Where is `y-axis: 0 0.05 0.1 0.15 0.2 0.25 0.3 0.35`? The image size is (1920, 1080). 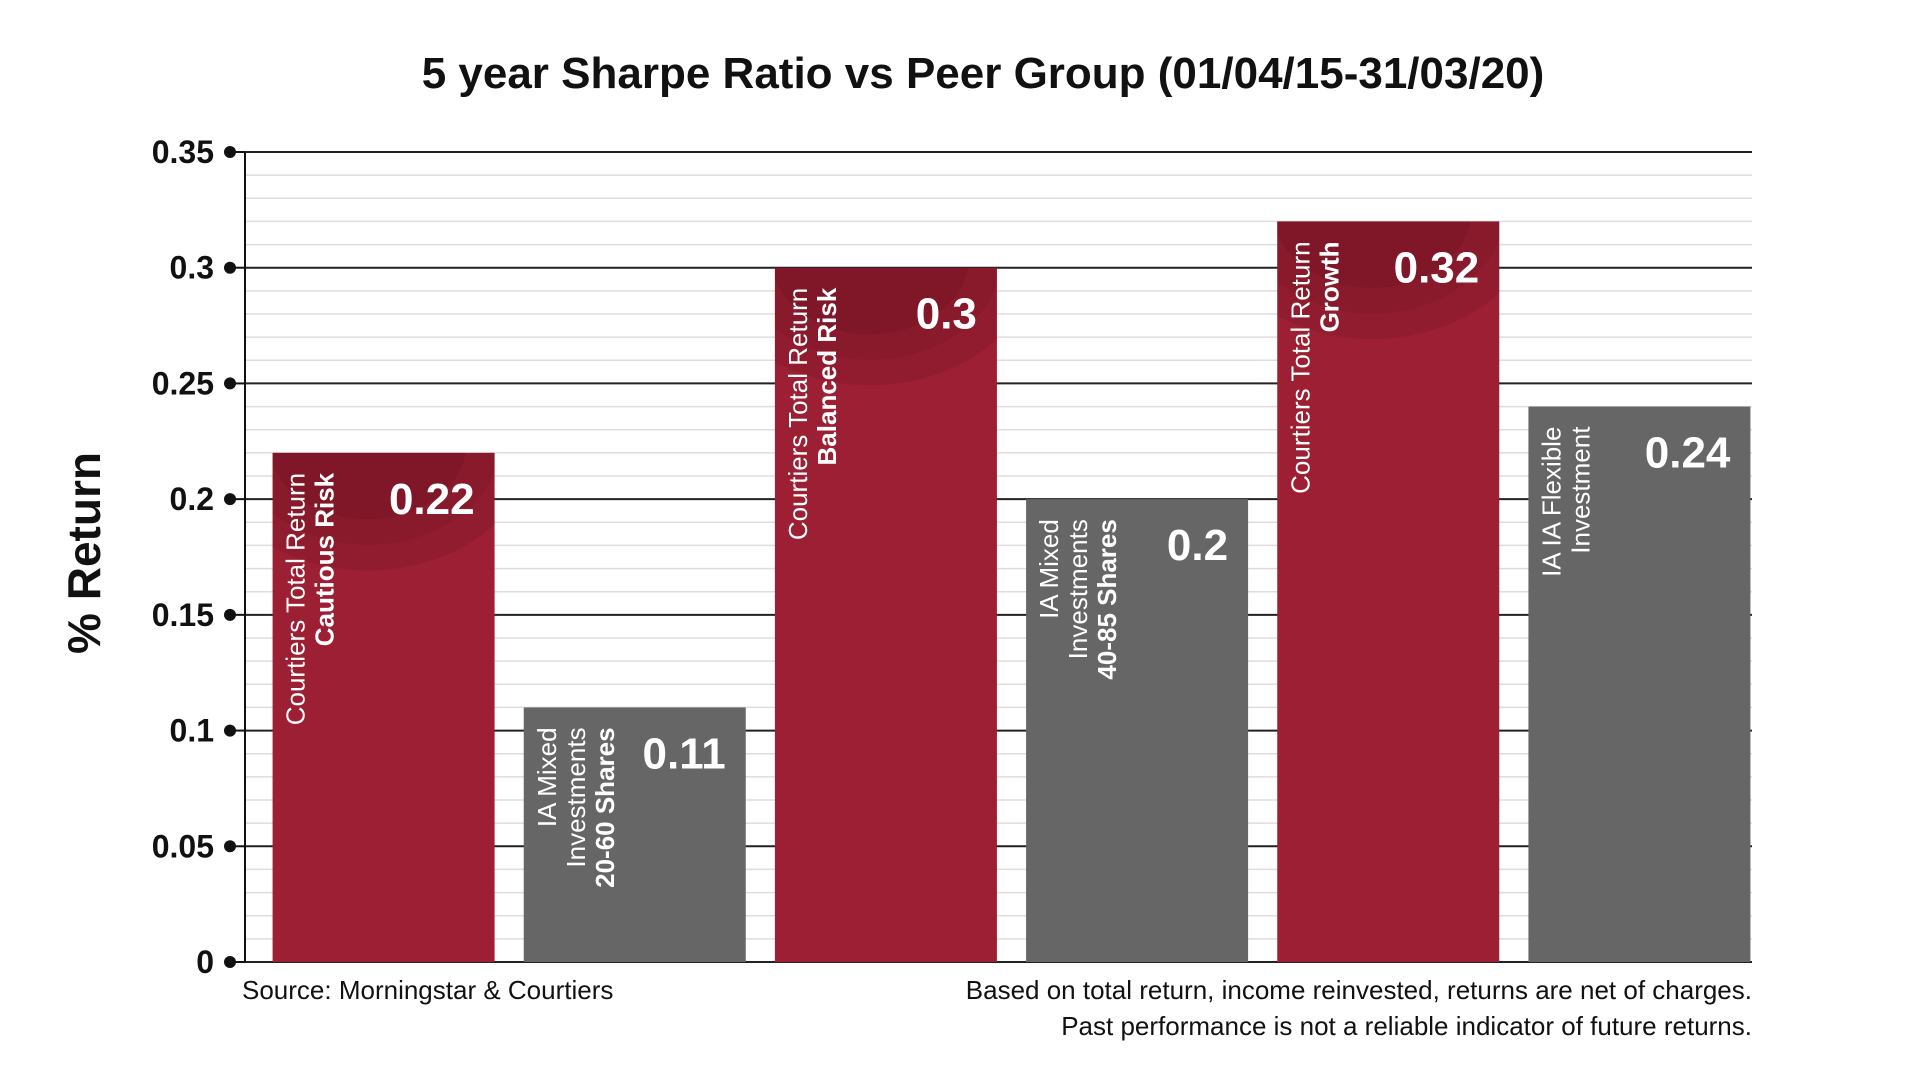 y-axis: 0 0.05 0.1 0.15 0.2 0.25 0.3 0.35 is located at coordinates (199, 557).